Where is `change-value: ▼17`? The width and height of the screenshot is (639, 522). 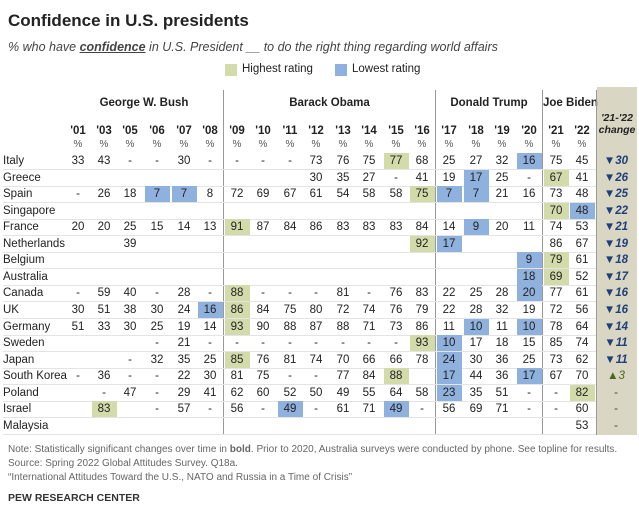
change-value: ▼17 is located at coordinates (616, 276).